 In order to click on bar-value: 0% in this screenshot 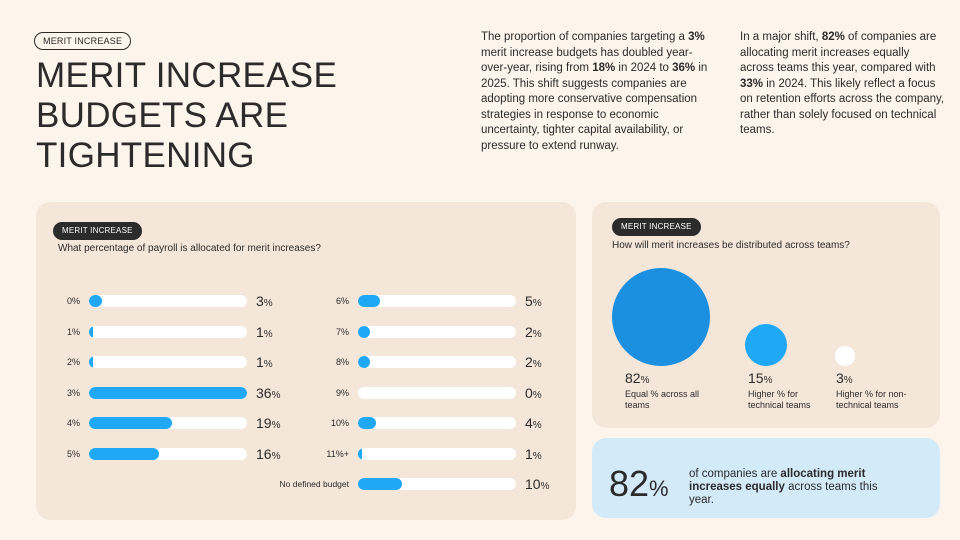, I will do `click(533, 394)`.